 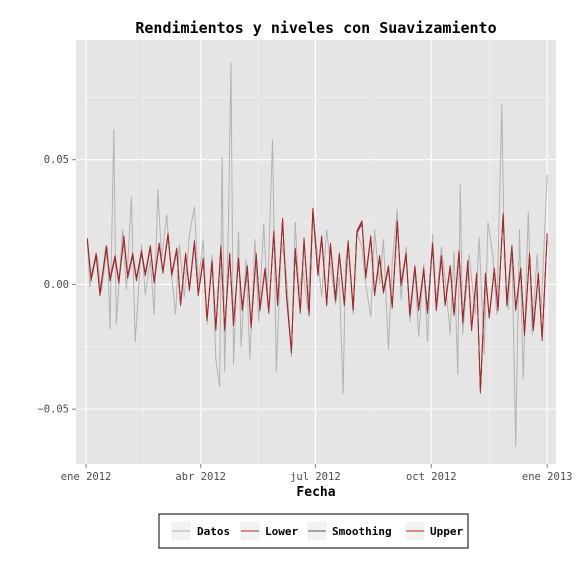 What do you see at coordinates (200, 477) in the screenshot?
I see `x-tick-label: abr 2012` at bounding box center [200, 477].